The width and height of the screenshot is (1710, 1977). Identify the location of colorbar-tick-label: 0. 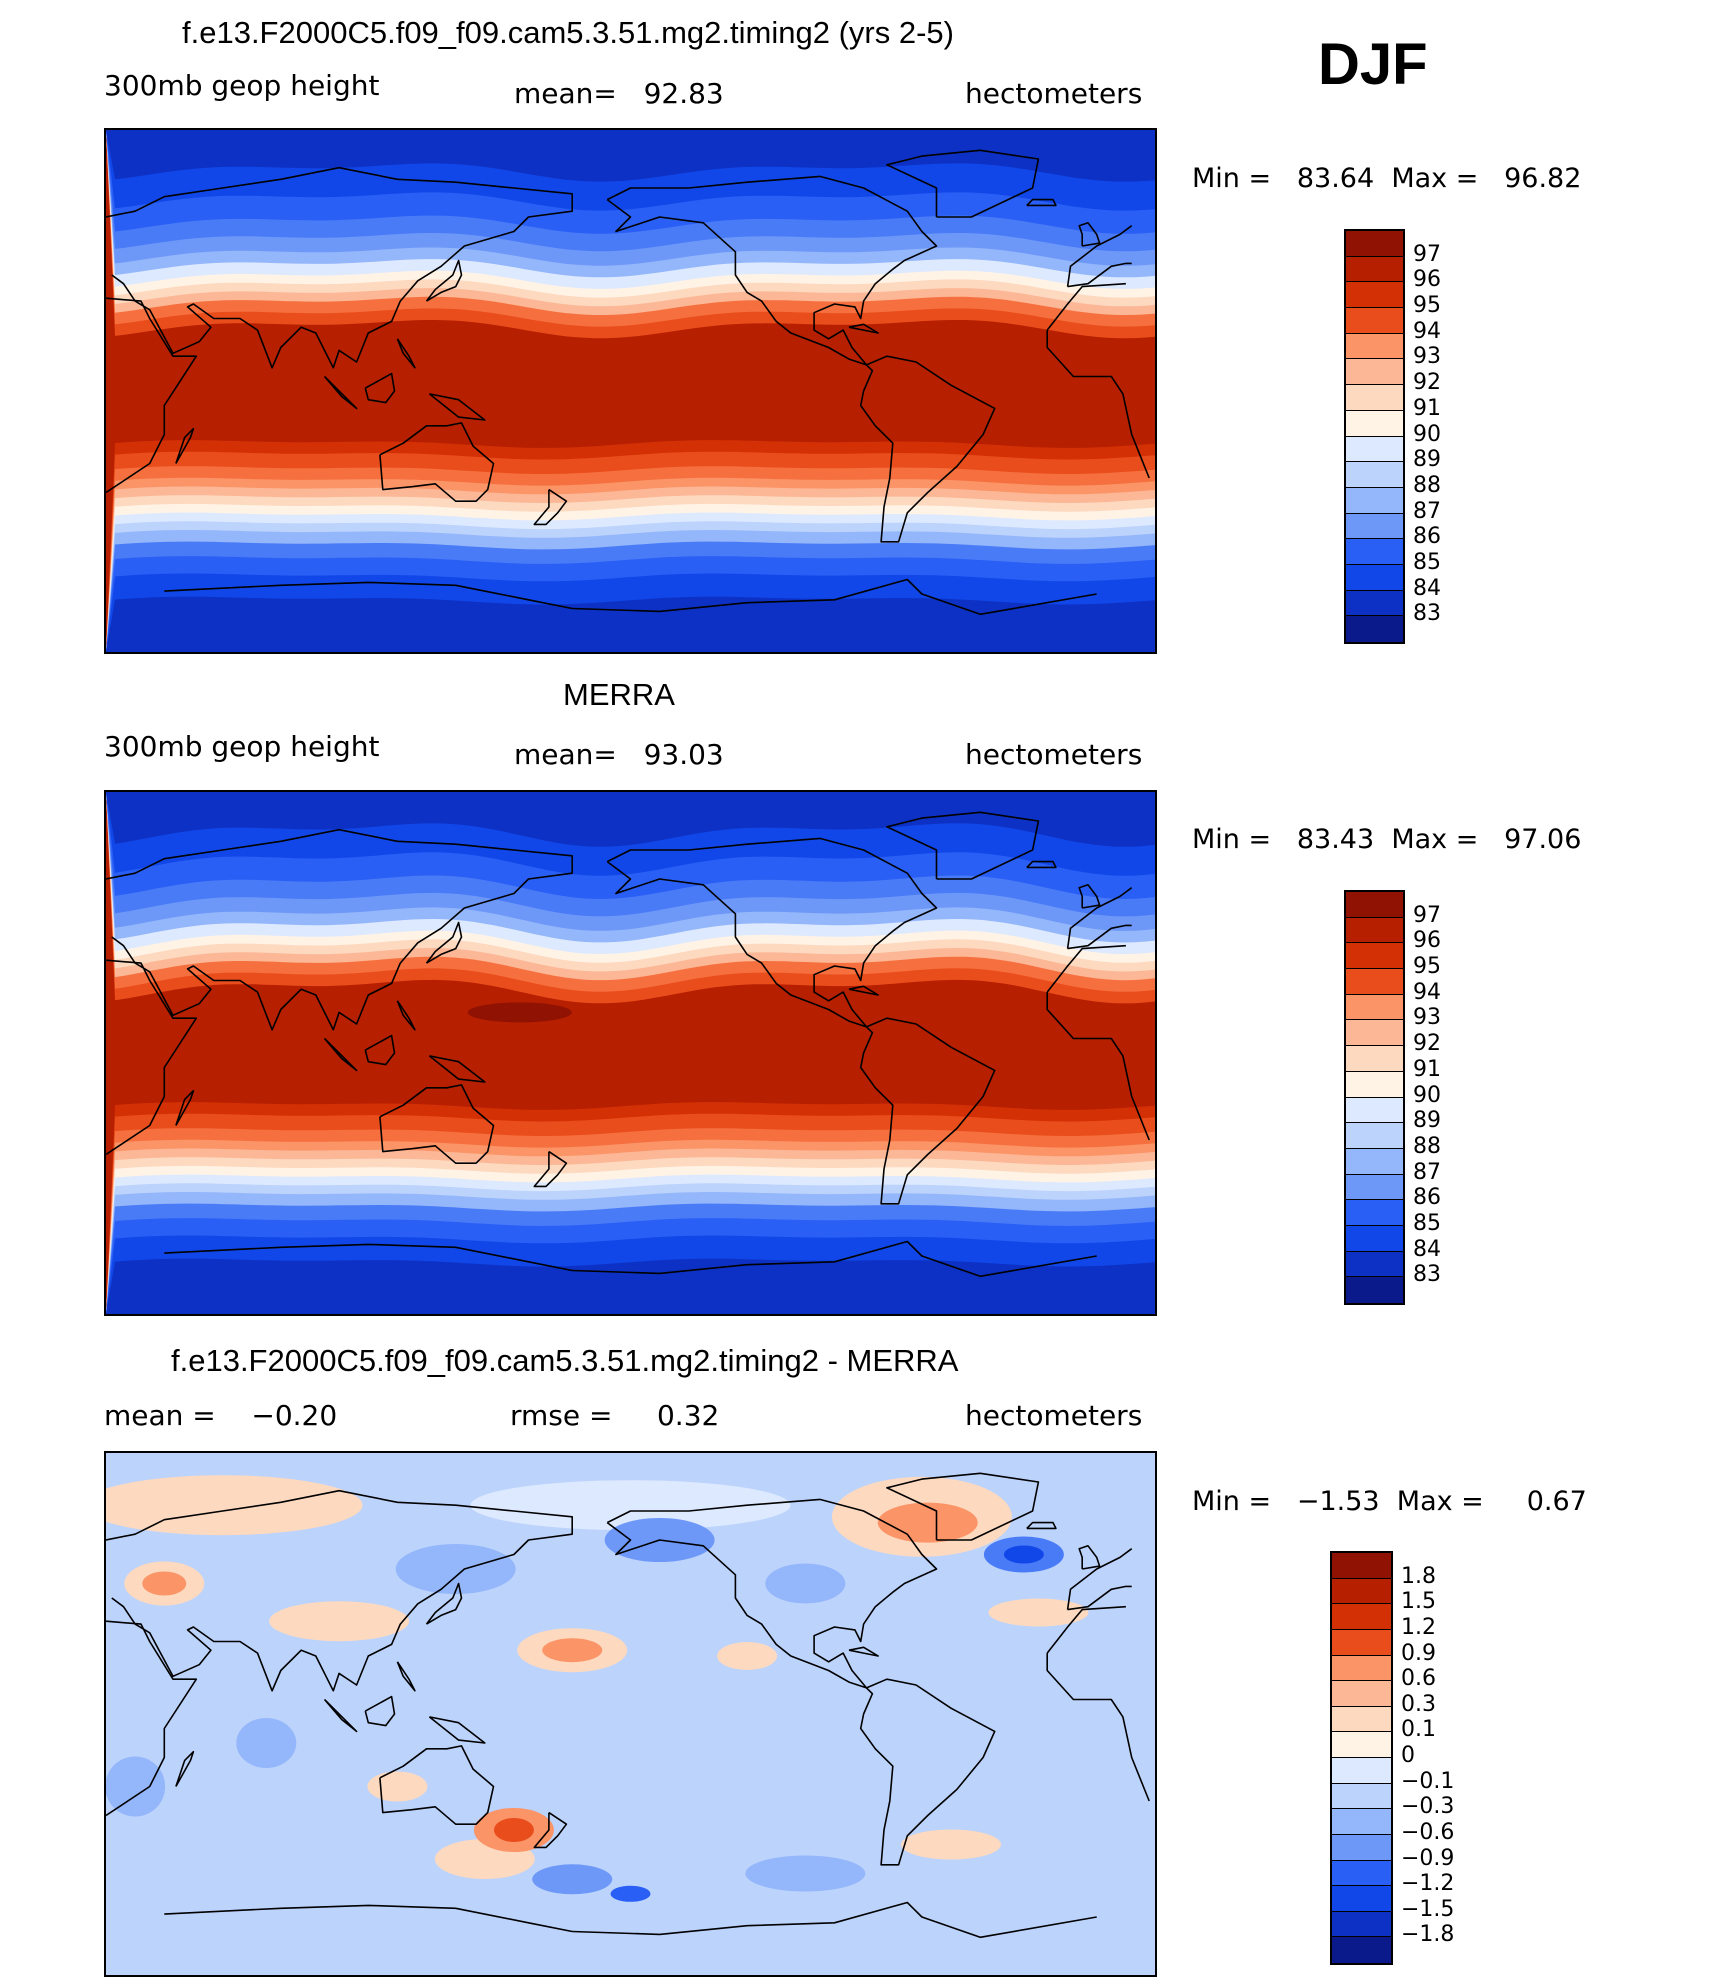
(1408, 1755).